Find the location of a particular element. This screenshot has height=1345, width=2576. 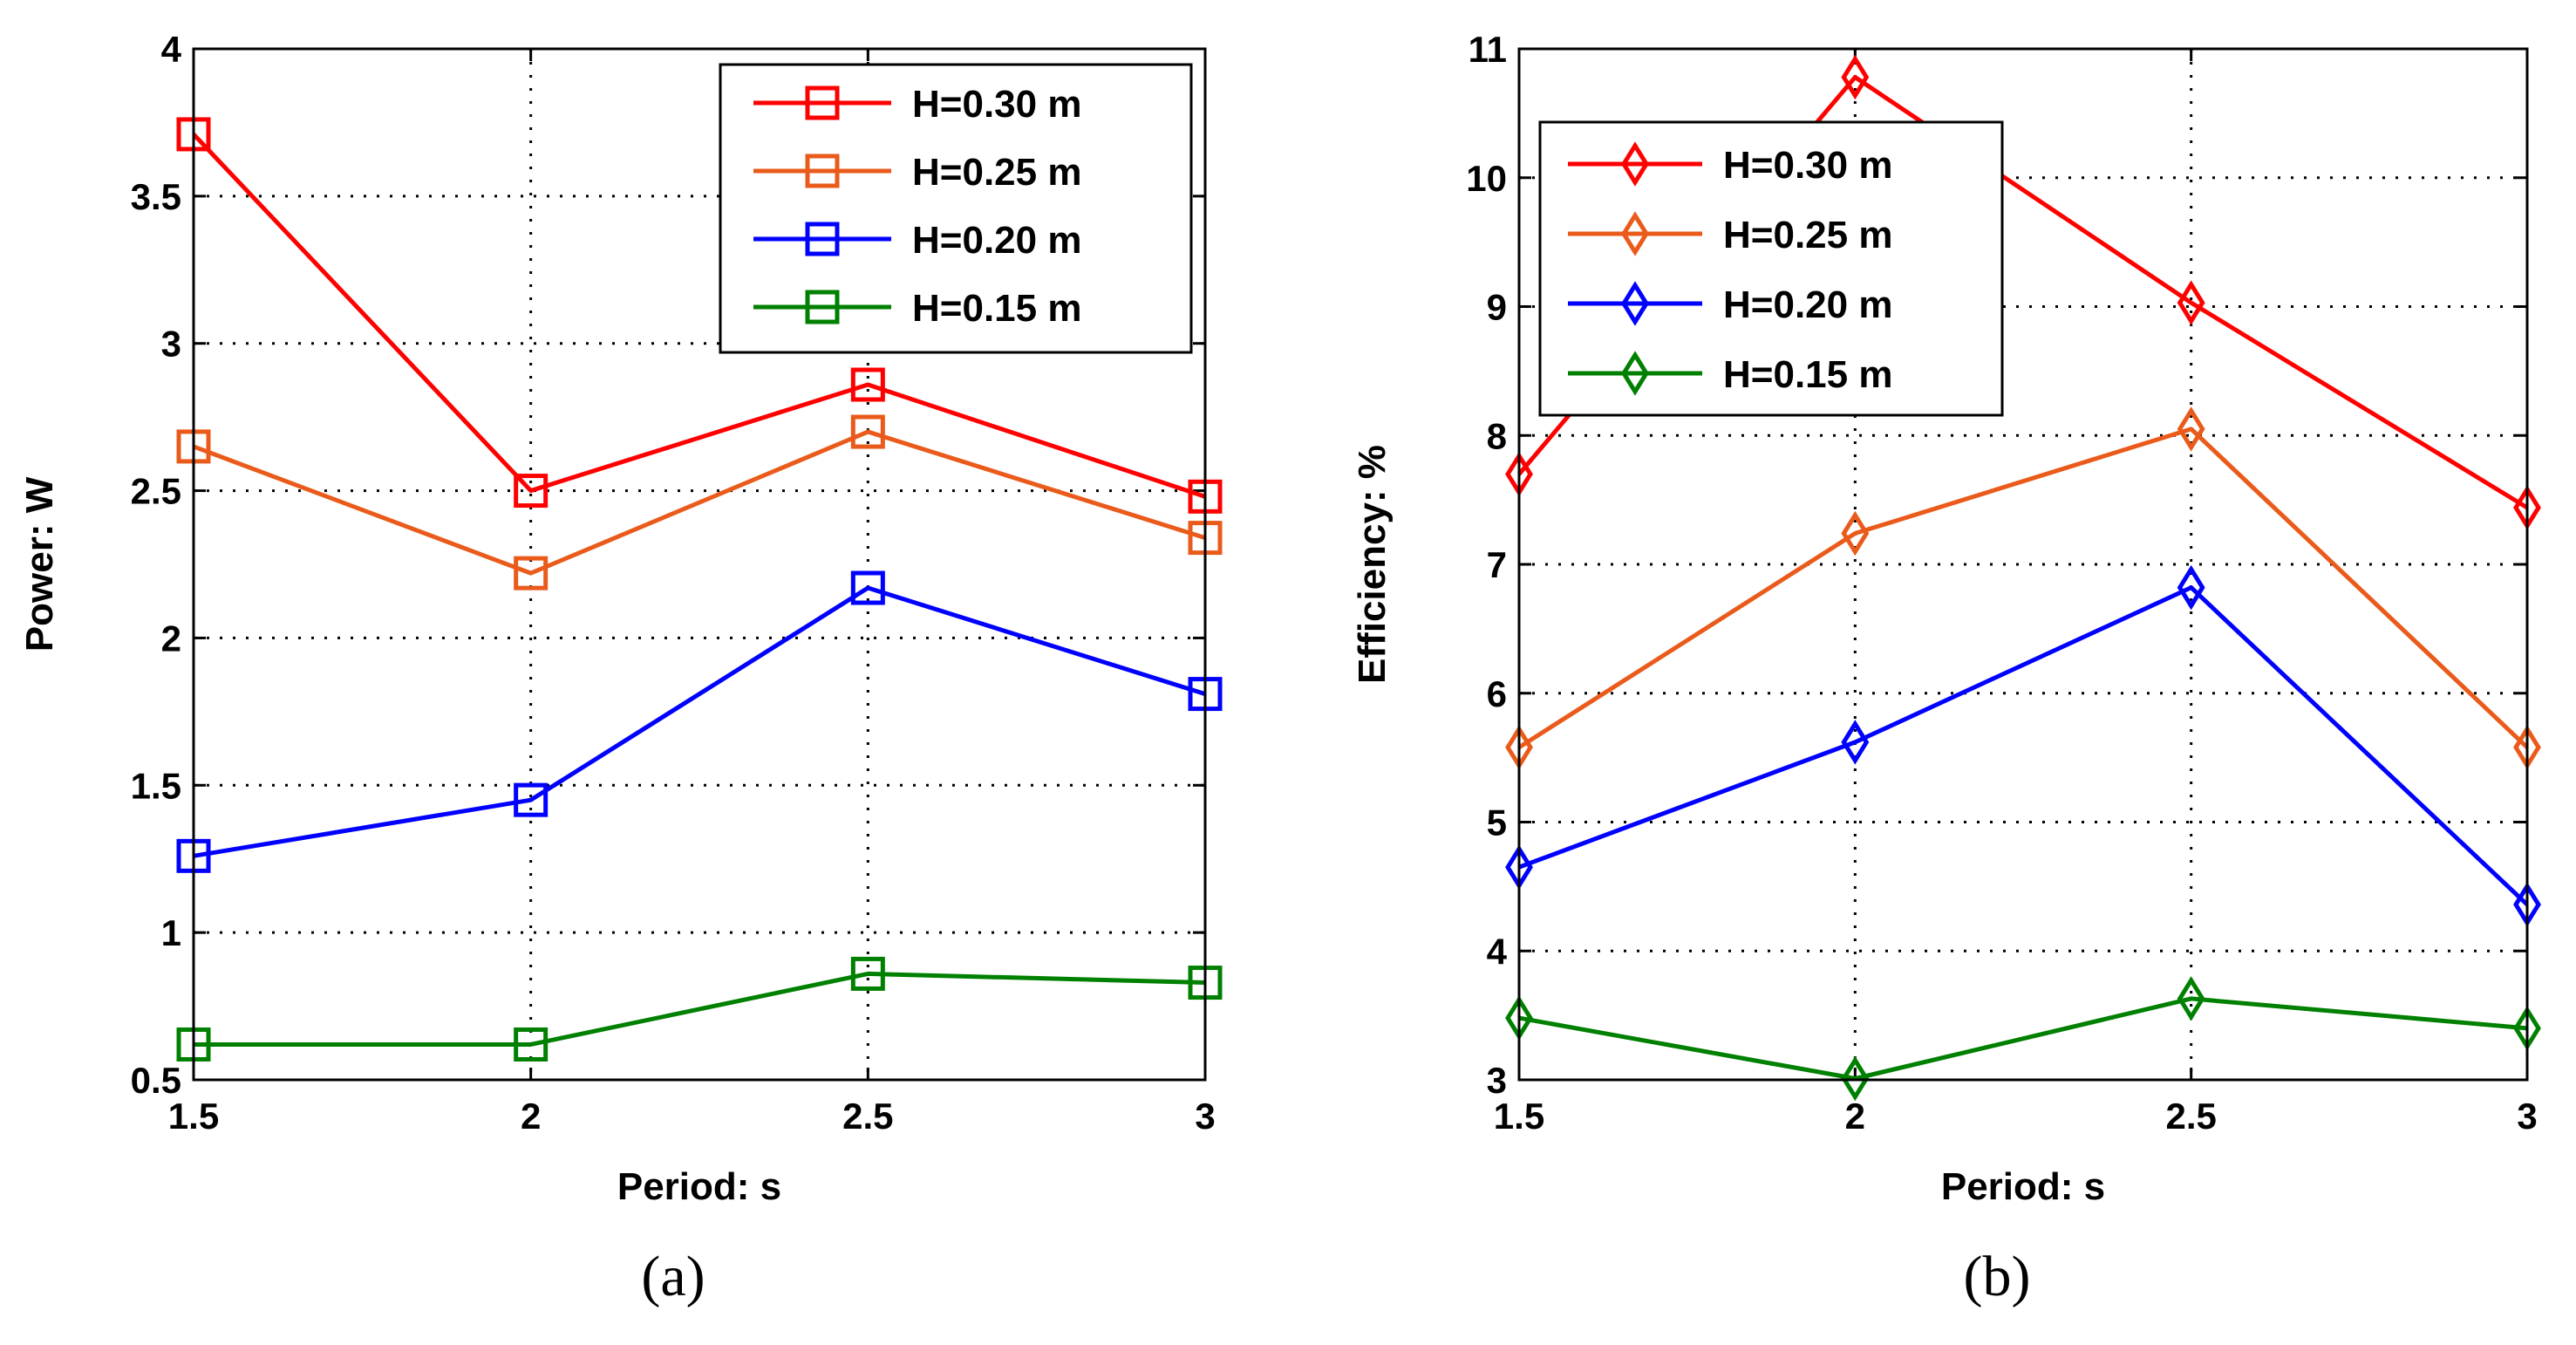

y-tick-label: 9 is located at coordinates (1497, 307).